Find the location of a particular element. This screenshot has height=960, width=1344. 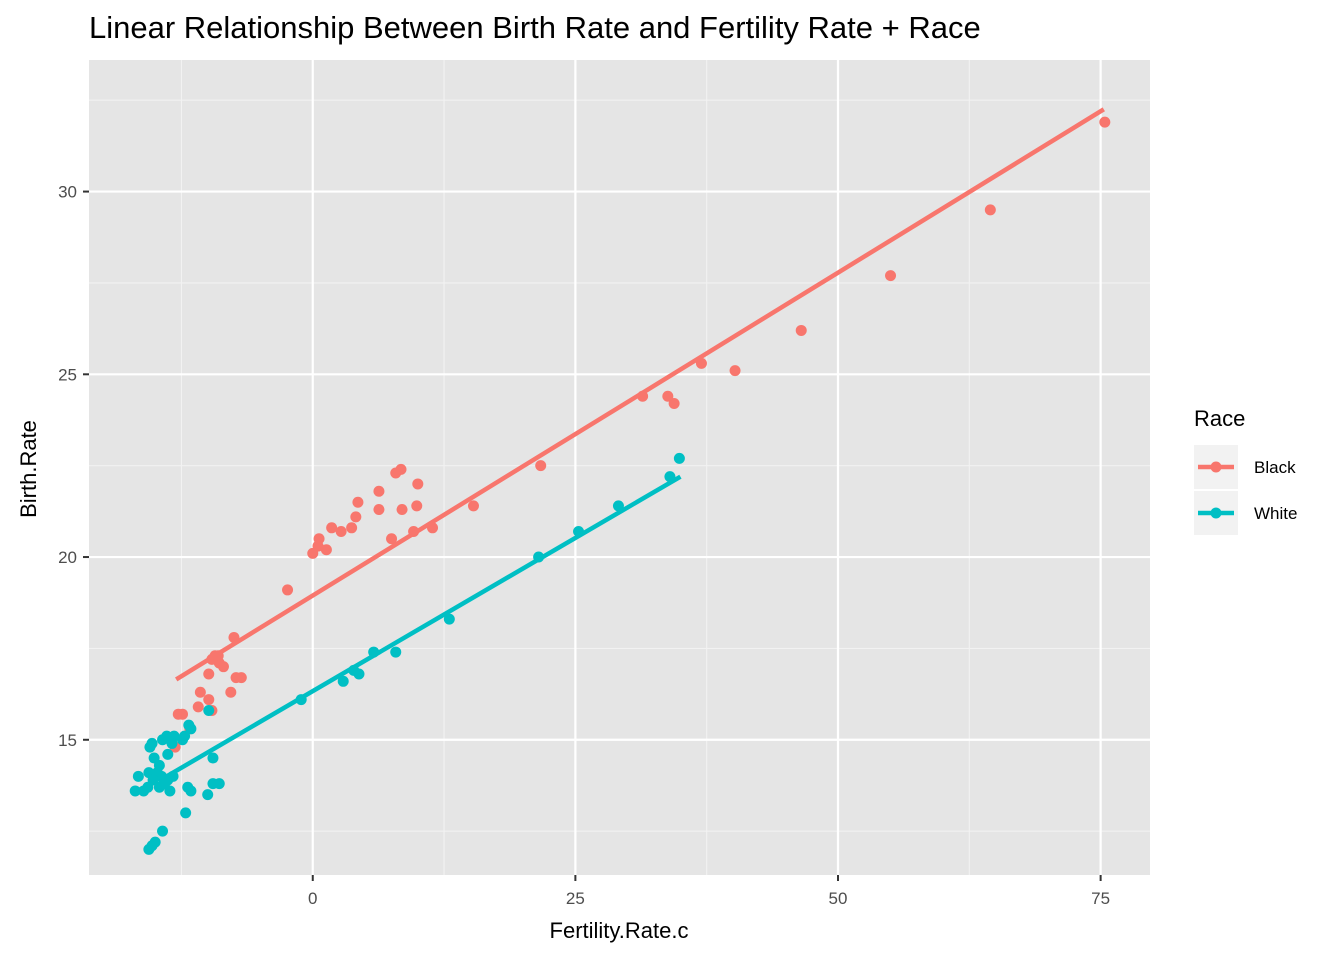

y-axis: 15 20 25 30 is located at coordinates (73, 466).